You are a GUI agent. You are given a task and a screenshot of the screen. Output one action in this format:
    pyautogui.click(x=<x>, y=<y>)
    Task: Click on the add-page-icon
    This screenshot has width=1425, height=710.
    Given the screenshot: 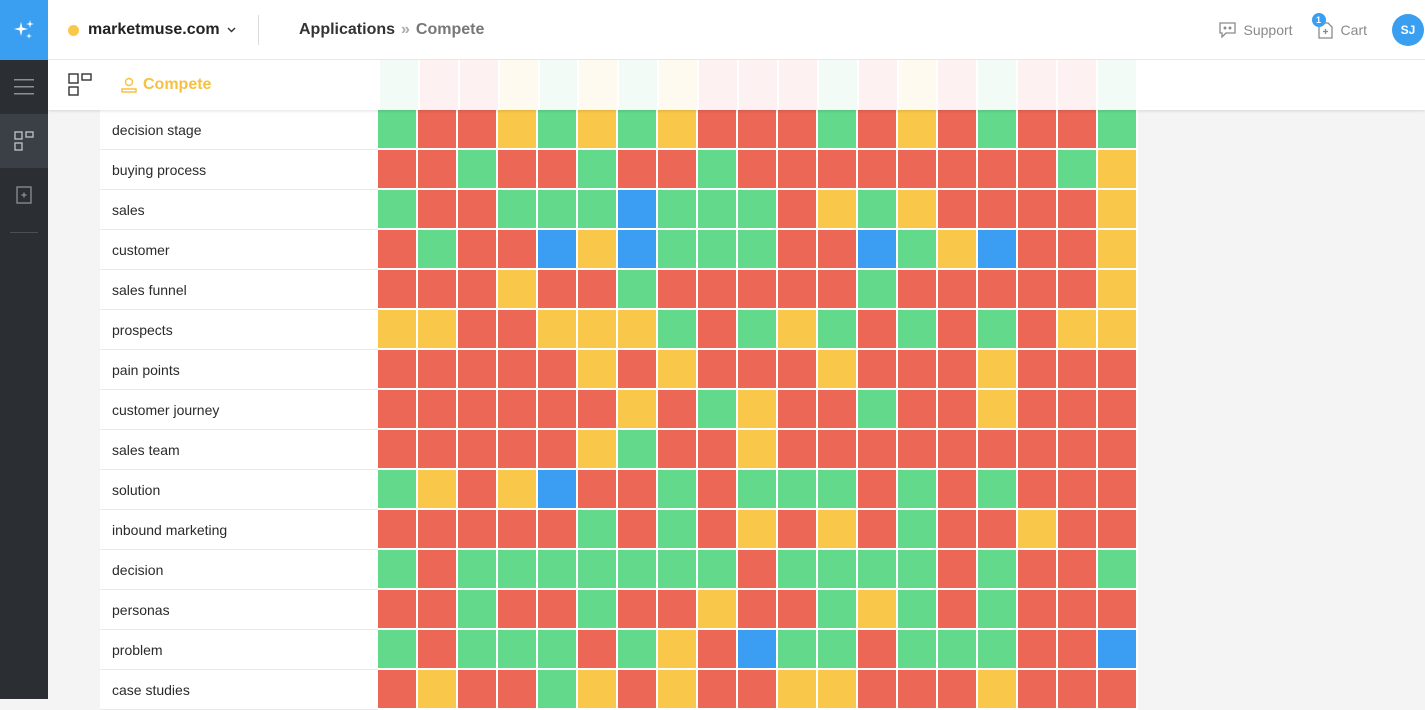 What is the action you would take?
    pyautogui.click(x=24, y=195)
    